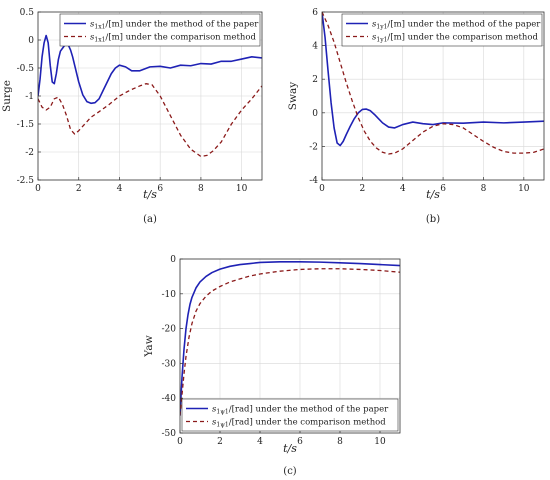 The image size is (550, 480). What do you see at coordinates (299, 423) in the screenshot?
I see `legend-entry: s1ψ1/[rad] under the comparison method` at bounding box center [299, 423].